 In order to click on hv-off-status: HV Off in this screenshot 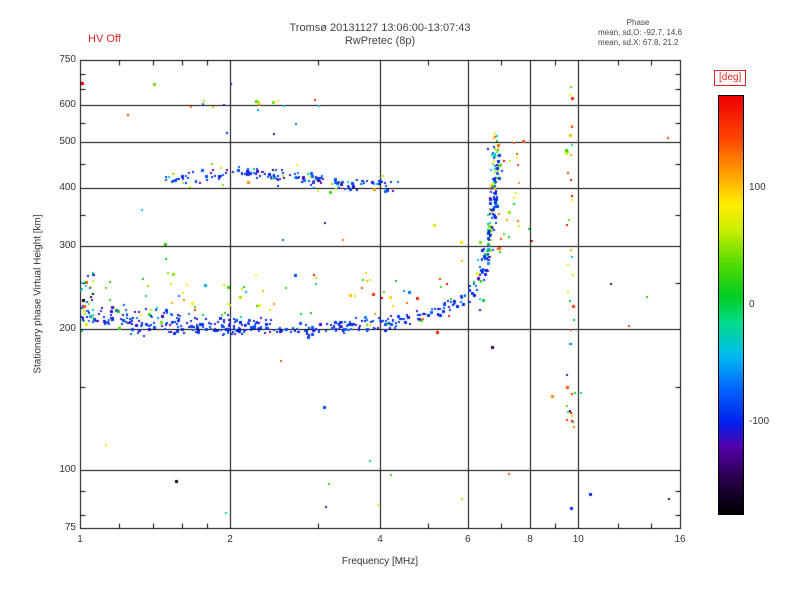, I will do `click(104, 39)`.